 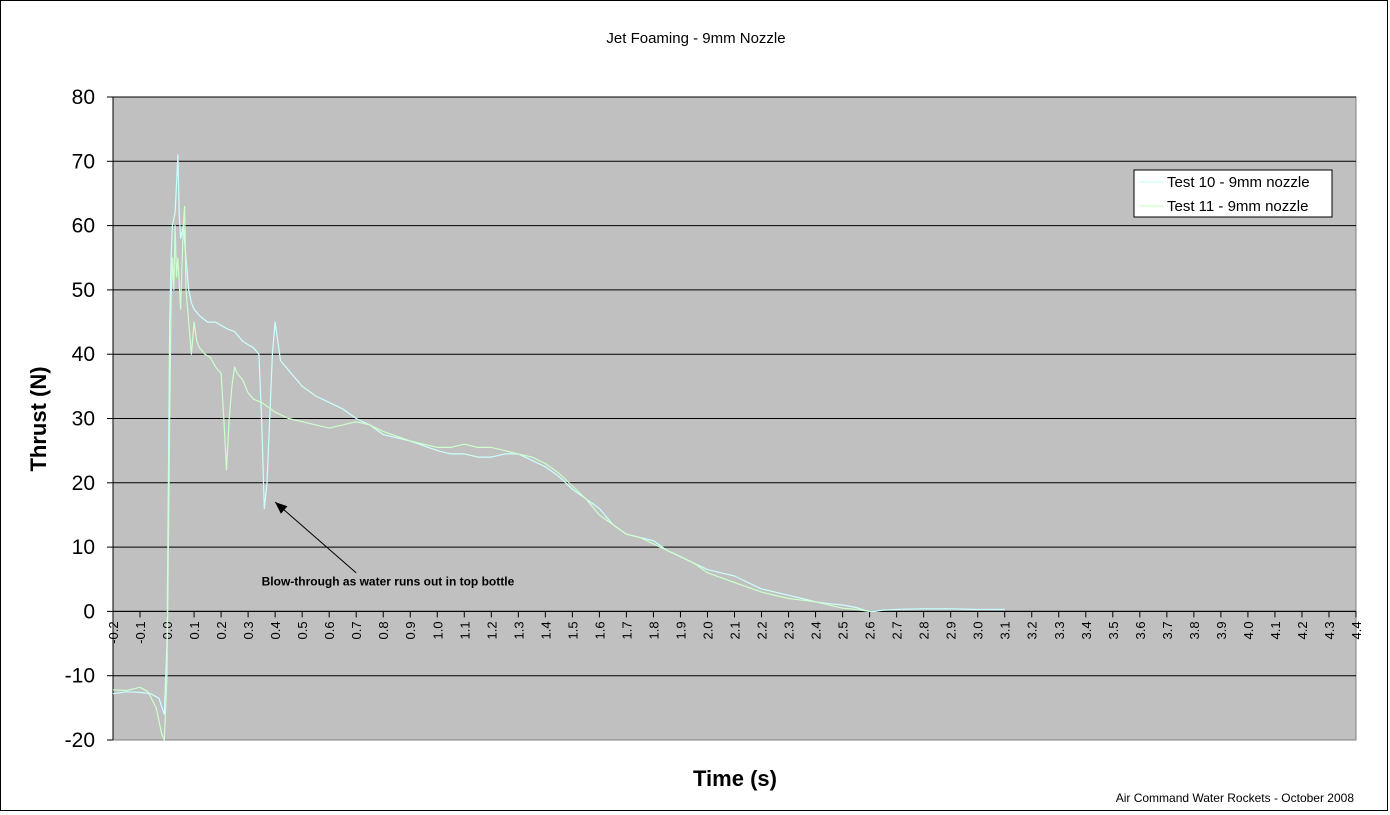 I want to click on x-tick-label: 0.7, so click(x=356, y=630).